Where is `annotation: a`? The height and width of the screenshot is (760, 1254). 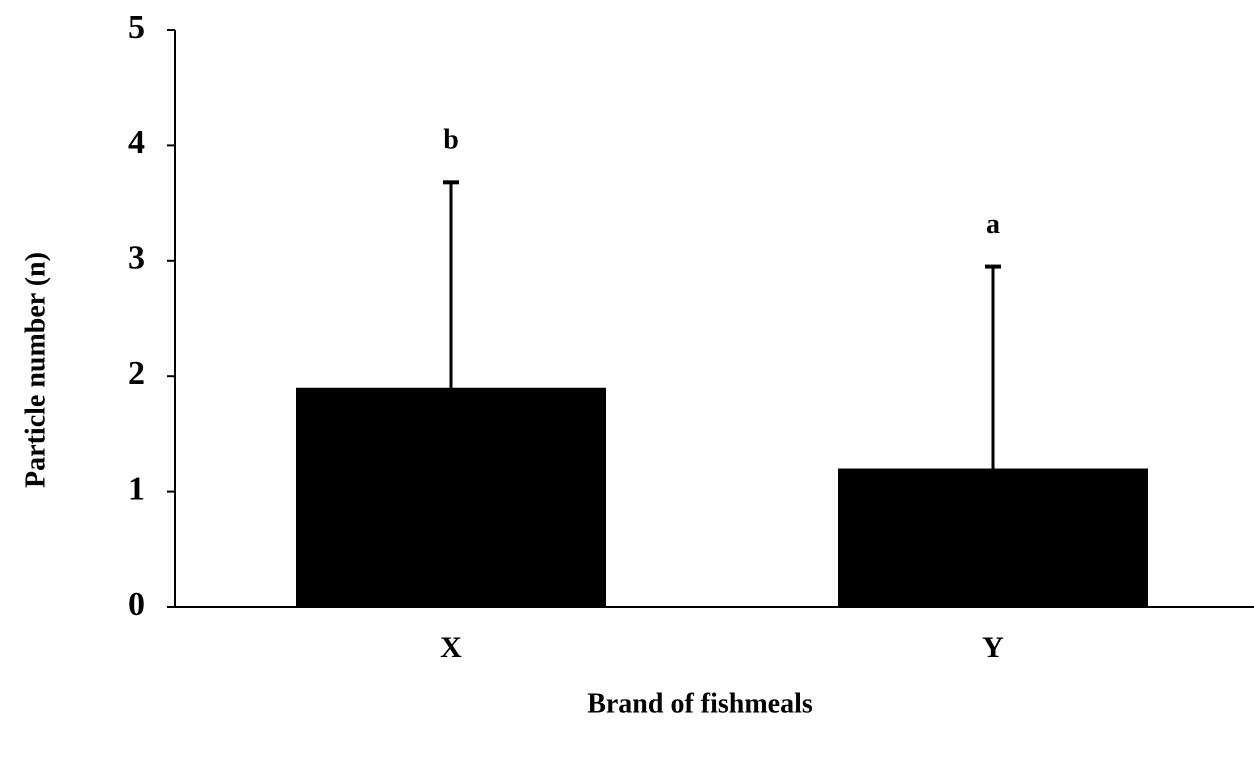 annotation: a is located at coordinates (993, 224).